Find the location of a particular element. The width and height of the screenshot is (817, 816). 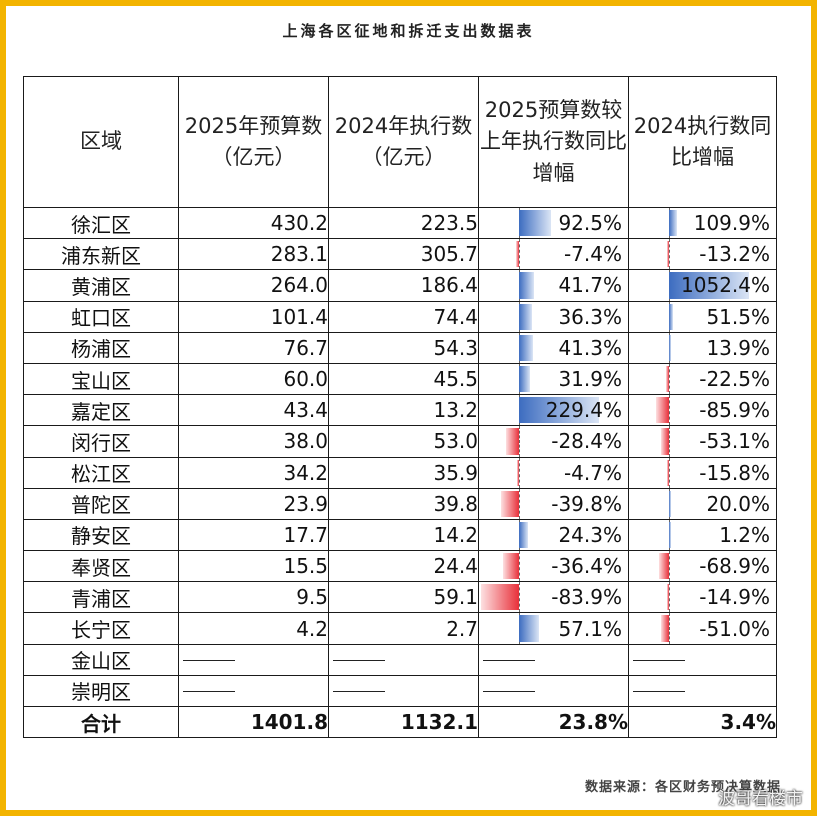

total-label: 合计 is located at coordinates (101, 722).